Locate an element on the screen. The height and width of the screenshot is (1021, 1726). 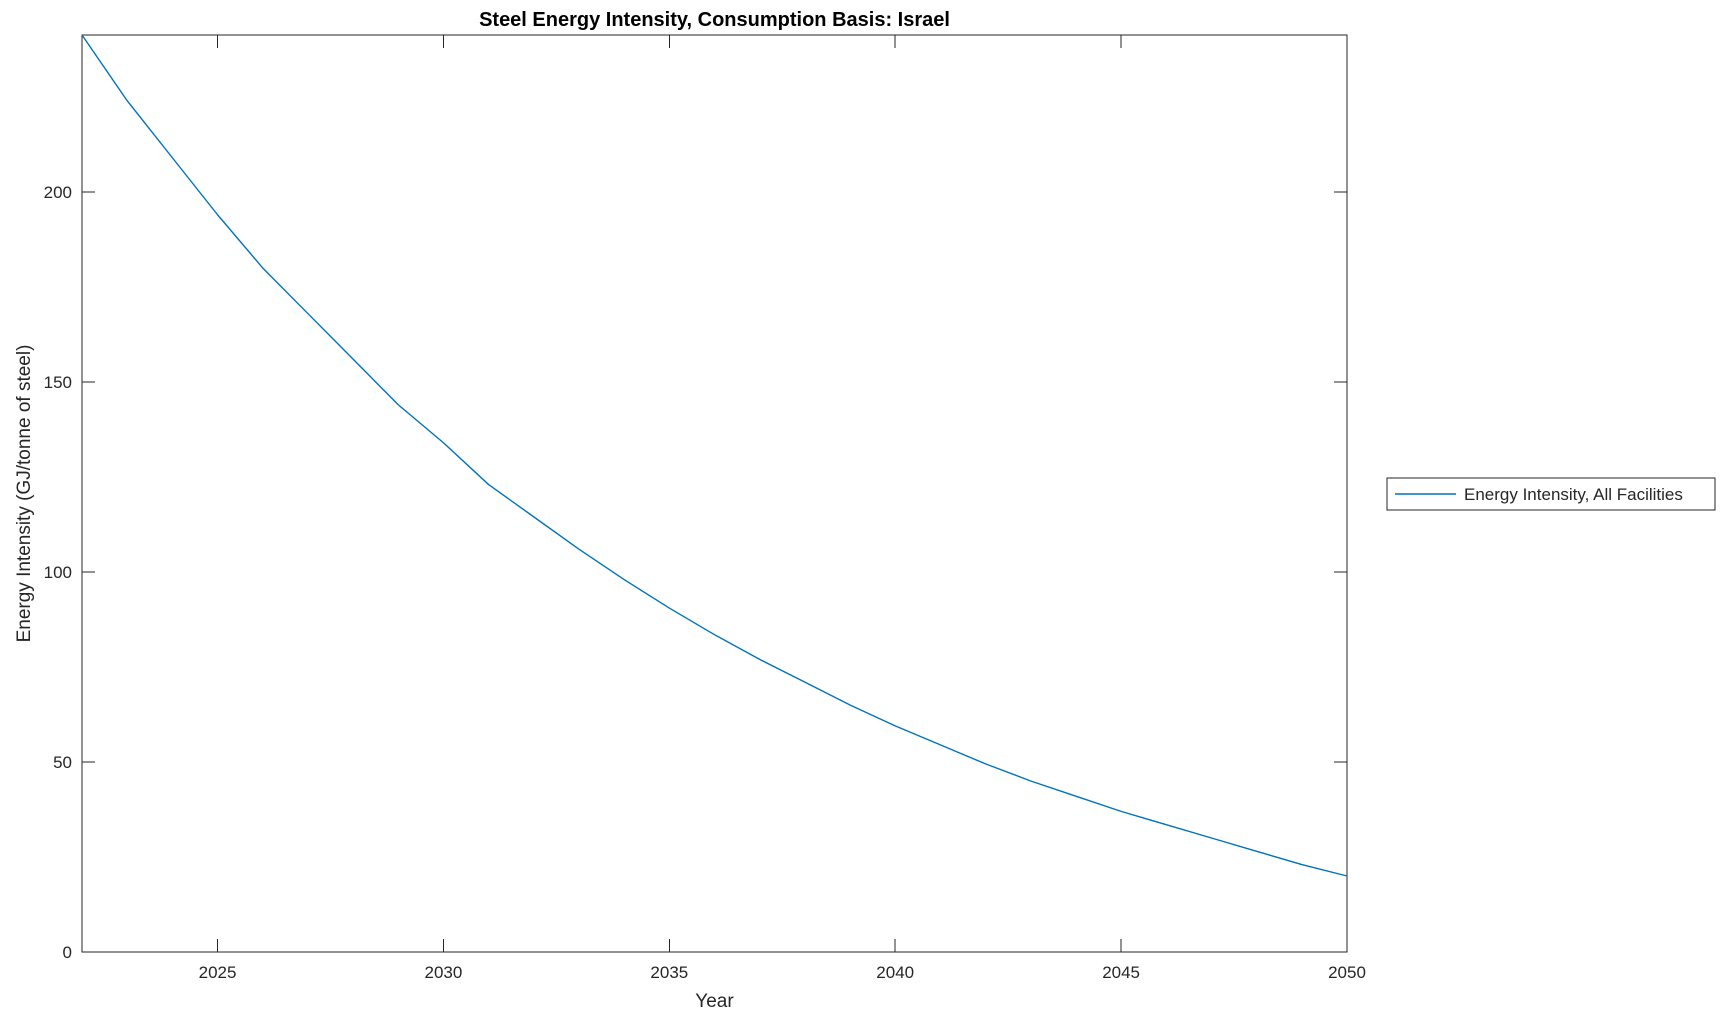
x-tick-label: 2025 is located at coordinates (218, 972).